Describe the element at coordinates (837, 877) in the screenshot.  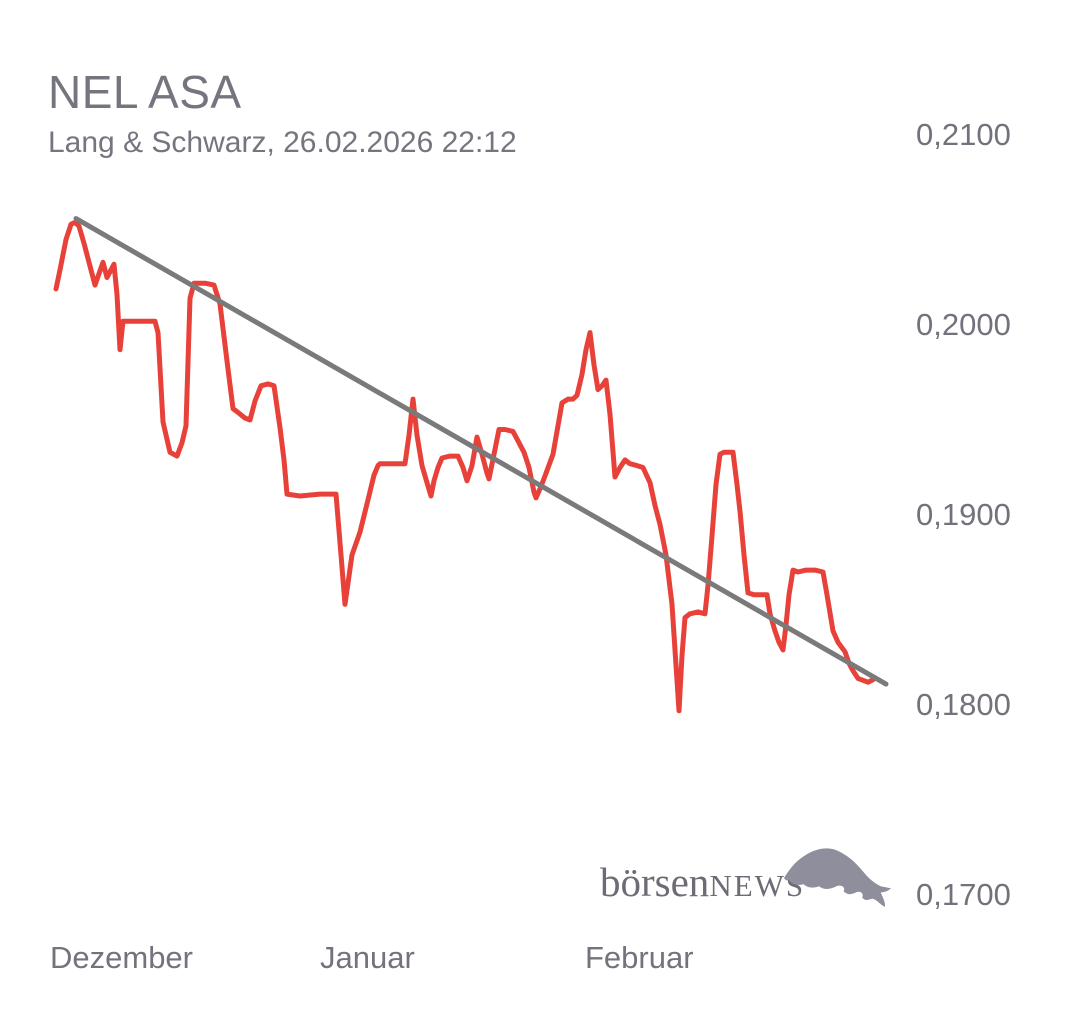
I see `bull-icon` at that location.